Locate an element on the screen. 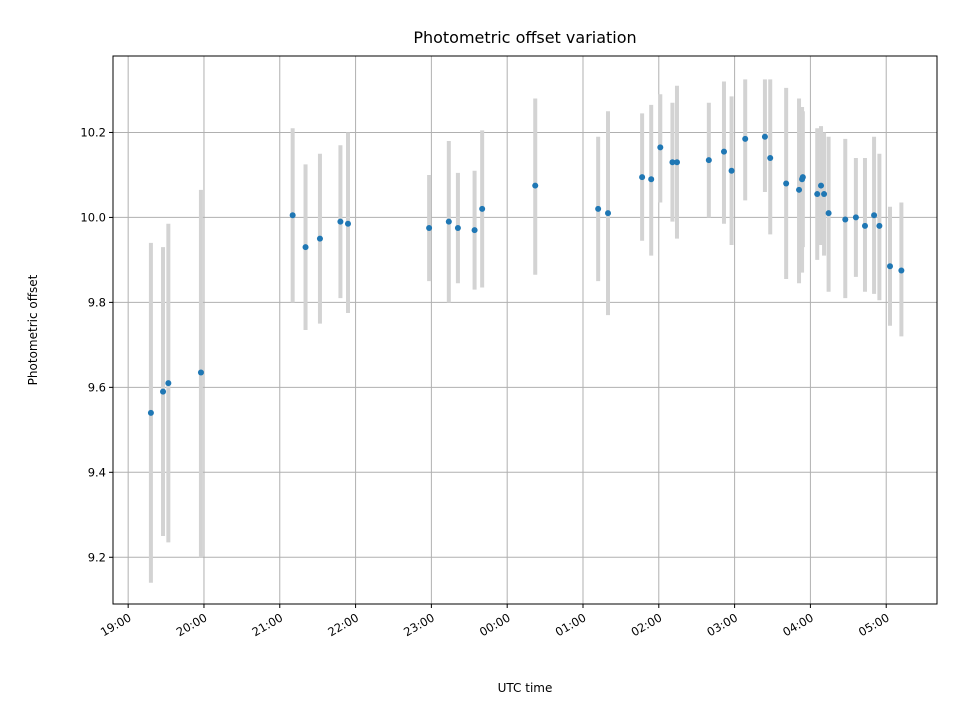 Image resolution: width=960 pixels, height=720 pixels. y-tick-label: 9.8 is located at coordinates (97, 302).